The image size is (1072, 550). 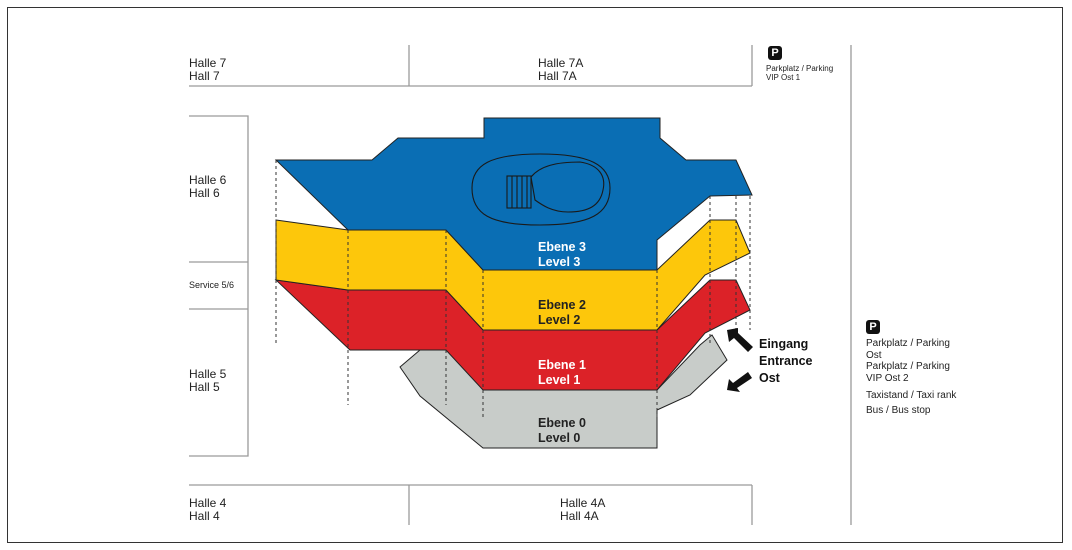 I want to click on level-2-label-en: Level 2, so click(x=559, y=320).